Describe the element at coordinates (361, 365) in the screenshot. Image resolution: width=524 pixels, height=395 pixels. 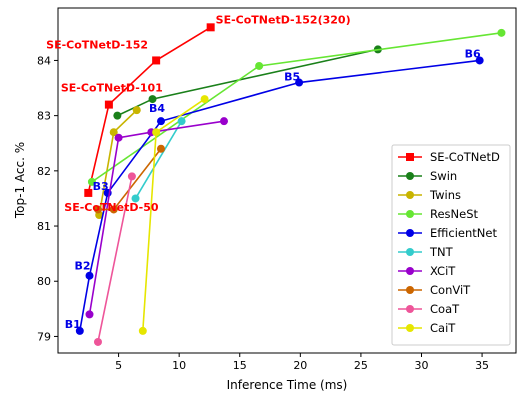
I see `x-tick-label: 25` at that location.